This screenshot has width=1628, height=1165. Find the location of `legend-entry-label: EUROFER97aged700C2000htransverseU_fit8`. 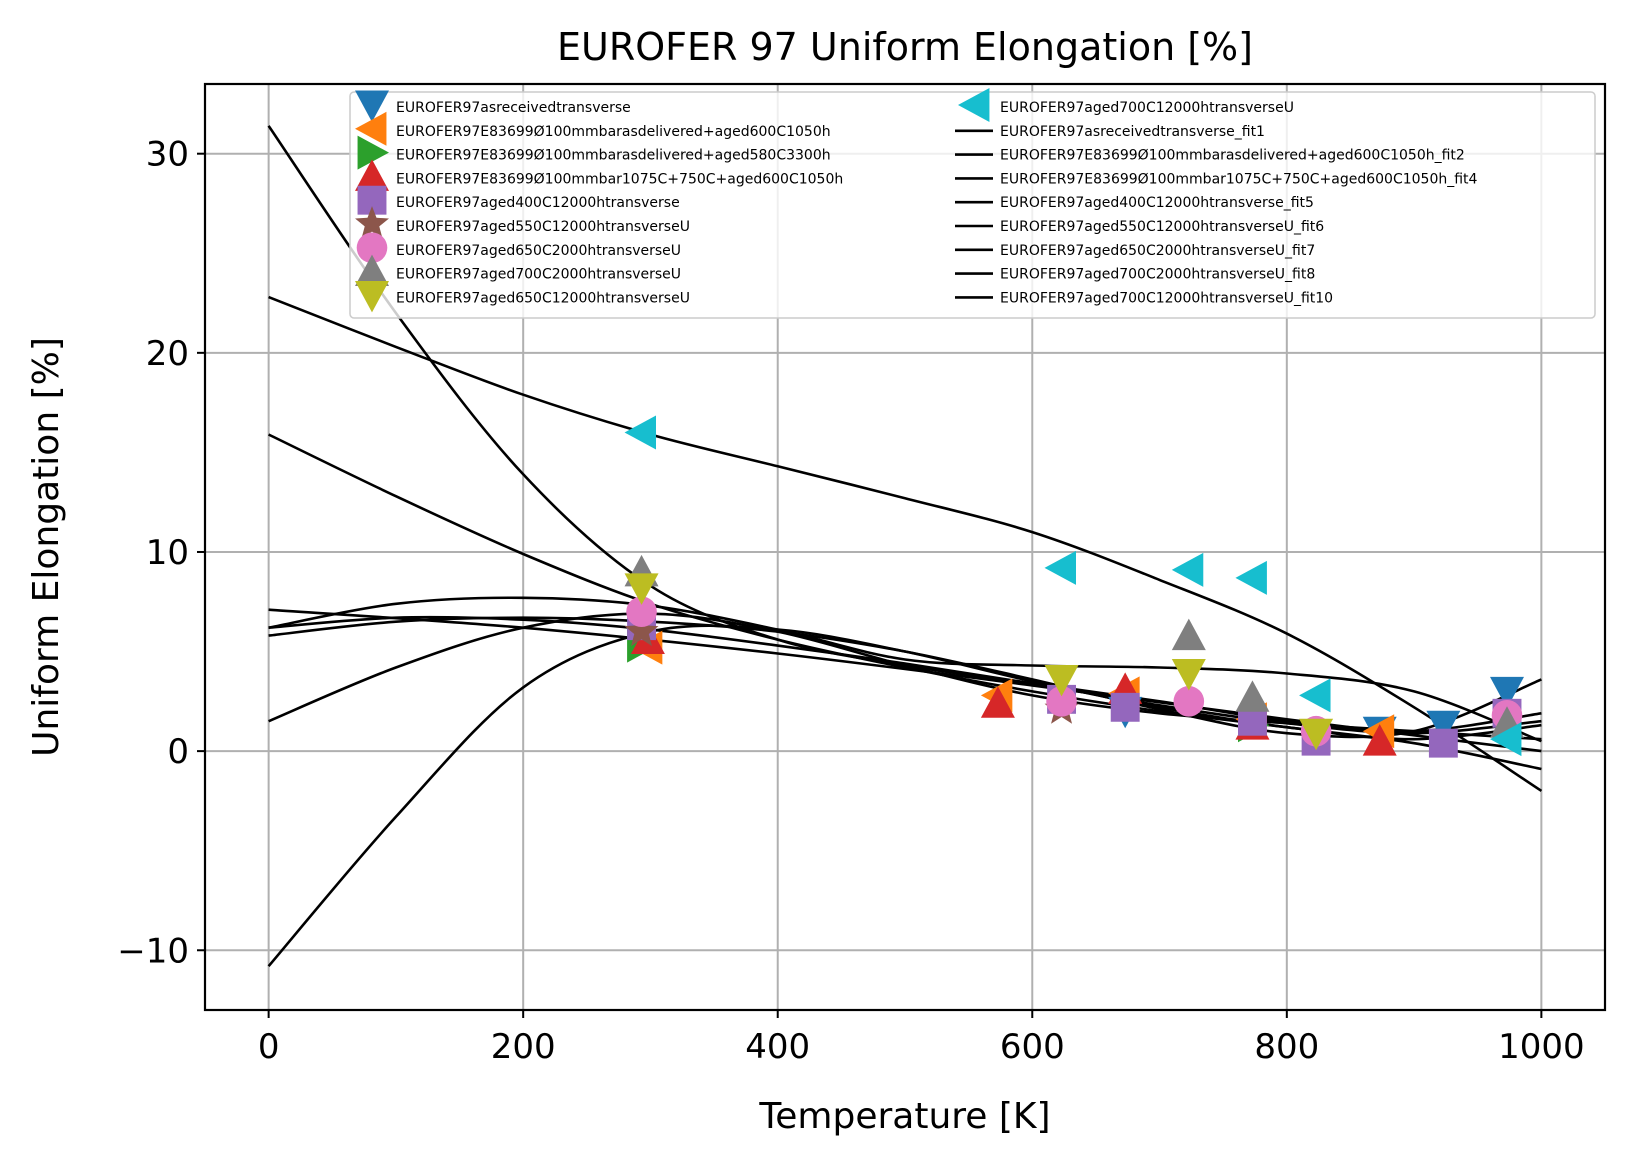

legend-entry-label: EUROFER97aged700C2000htransverseU_fit8 is located at coordinates (1157, 275).